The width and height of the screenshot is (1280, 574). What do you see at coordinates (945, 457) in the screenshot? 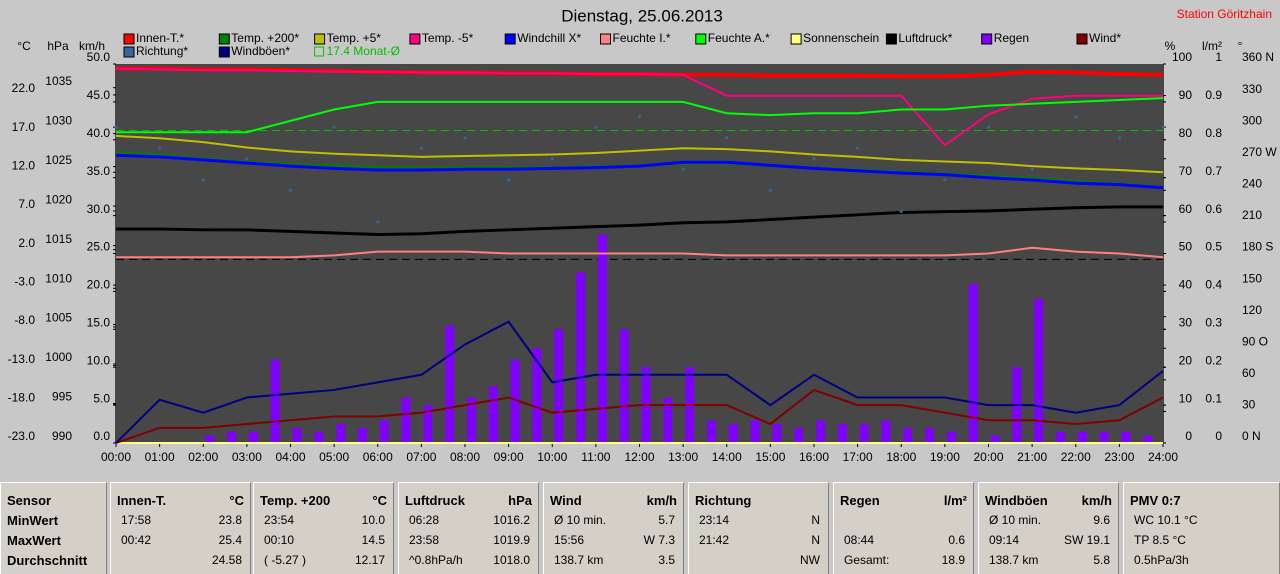
I see `x-tick-label: 19:00` at bounding box center [945, 457].